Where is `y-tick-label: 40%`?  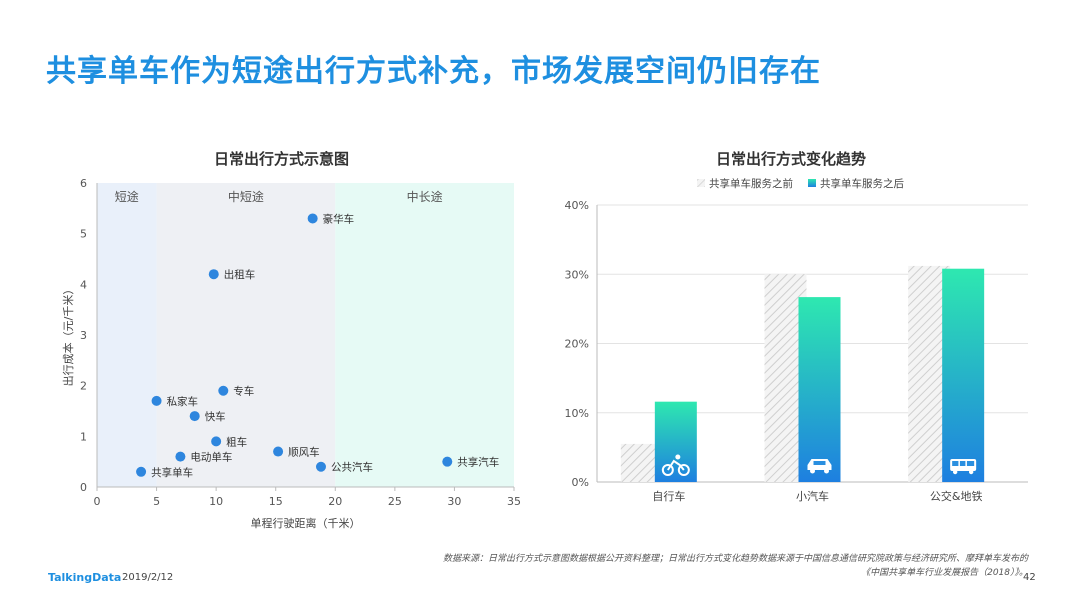 y-tick-label: 40% is located at coordinates (577, 205).